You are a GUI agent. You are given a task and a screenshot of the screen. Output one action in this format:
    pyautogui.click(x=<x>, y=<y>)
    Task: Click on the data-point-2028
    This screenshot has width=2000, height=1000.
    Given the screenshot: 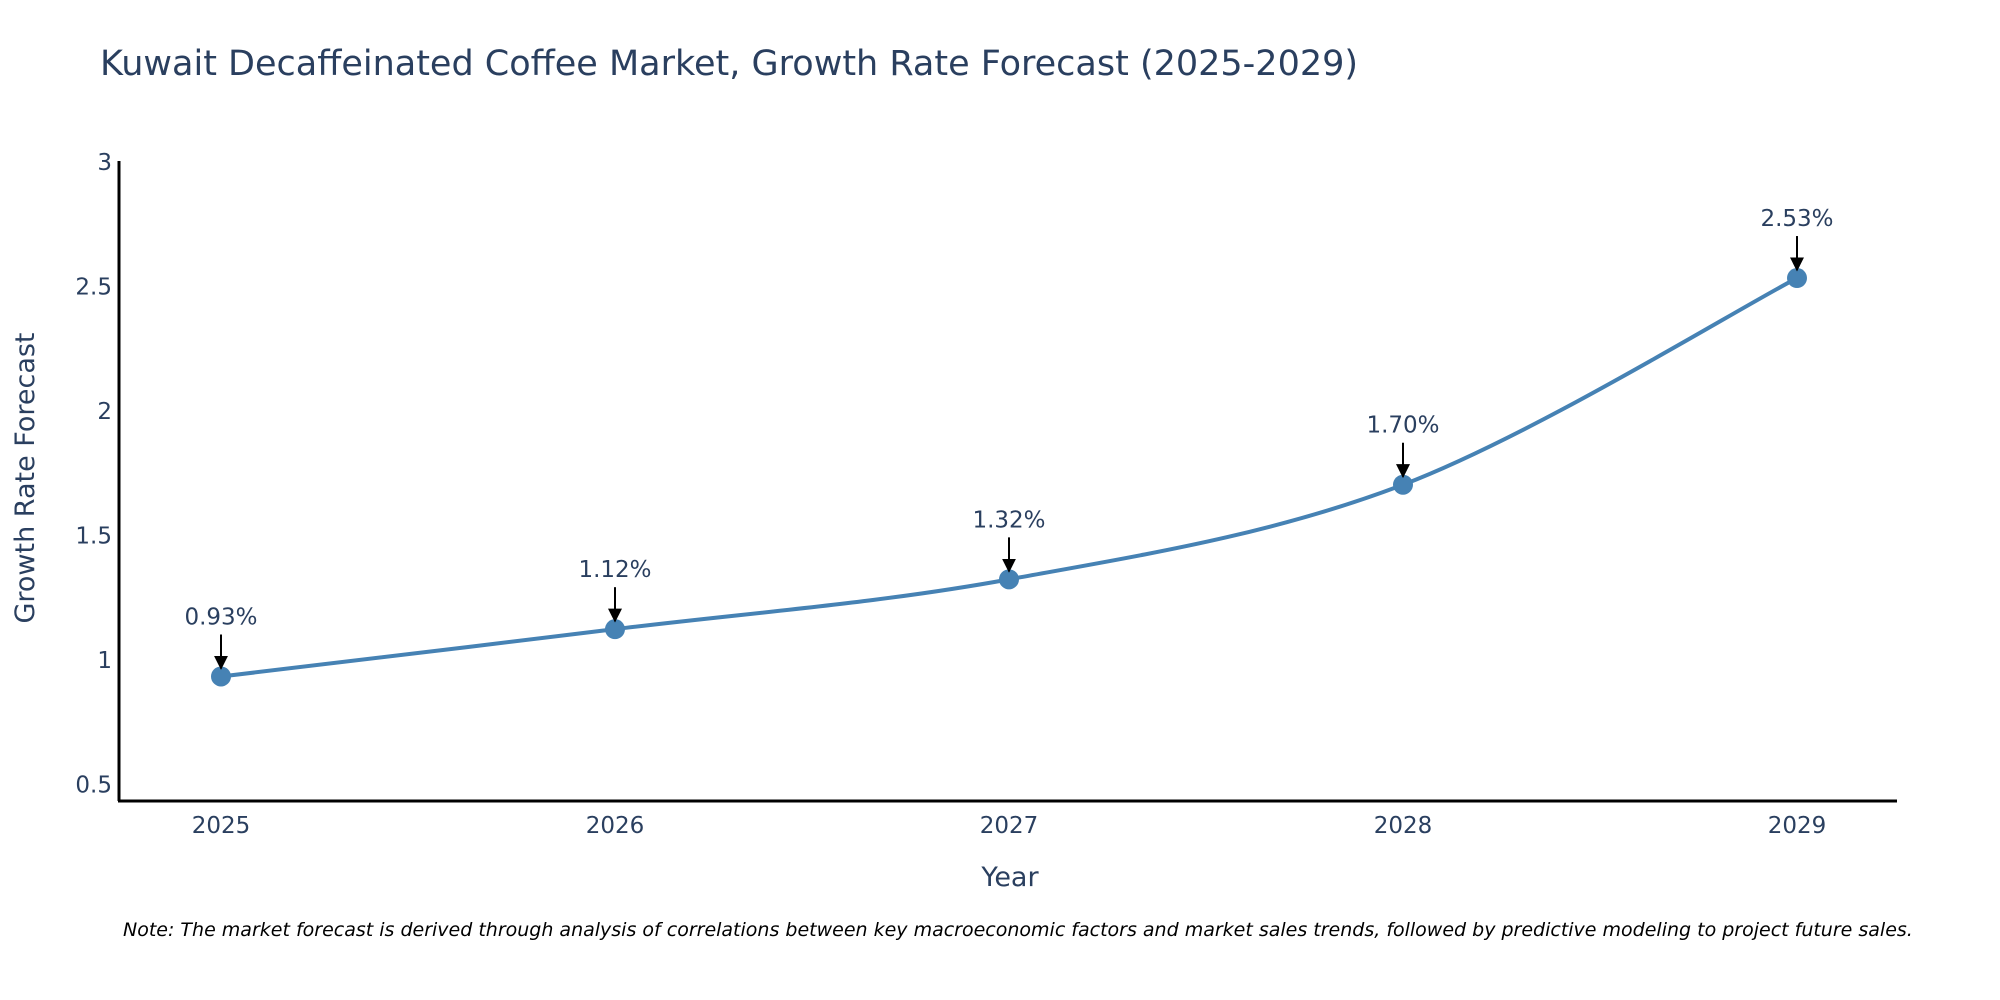 What is the action you would take?
    pyautogui.click(x=1403, y=484)
    